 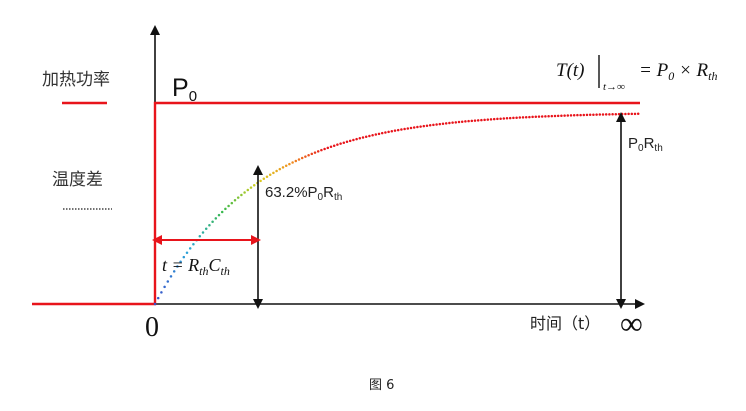 What do you see at coordinates (678, 71) in the screenshot?
I see `steady-state-rhs: = P0 × Rth` at bounding box center [678, 71].